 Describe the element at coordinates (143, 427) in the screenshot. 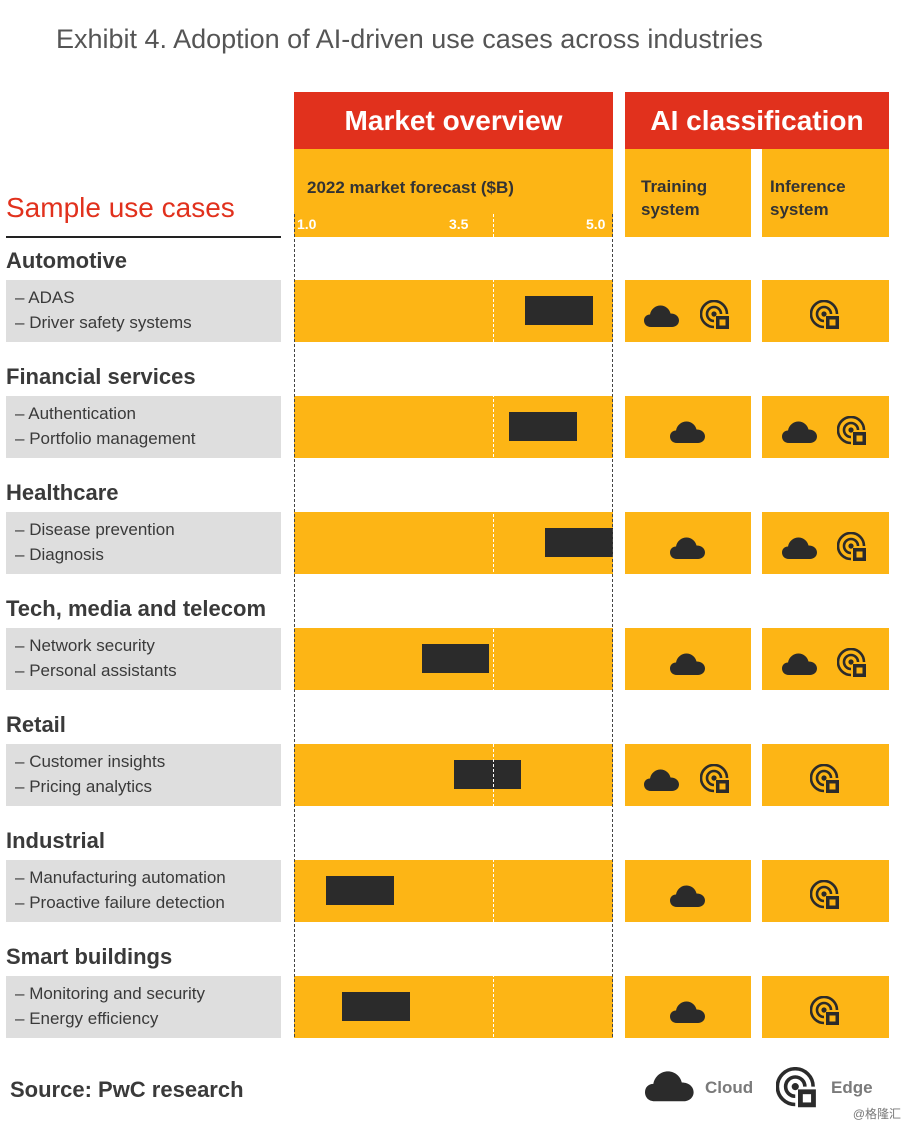

I see `use-case-box: – Authentication – Portfolio management` at that location.